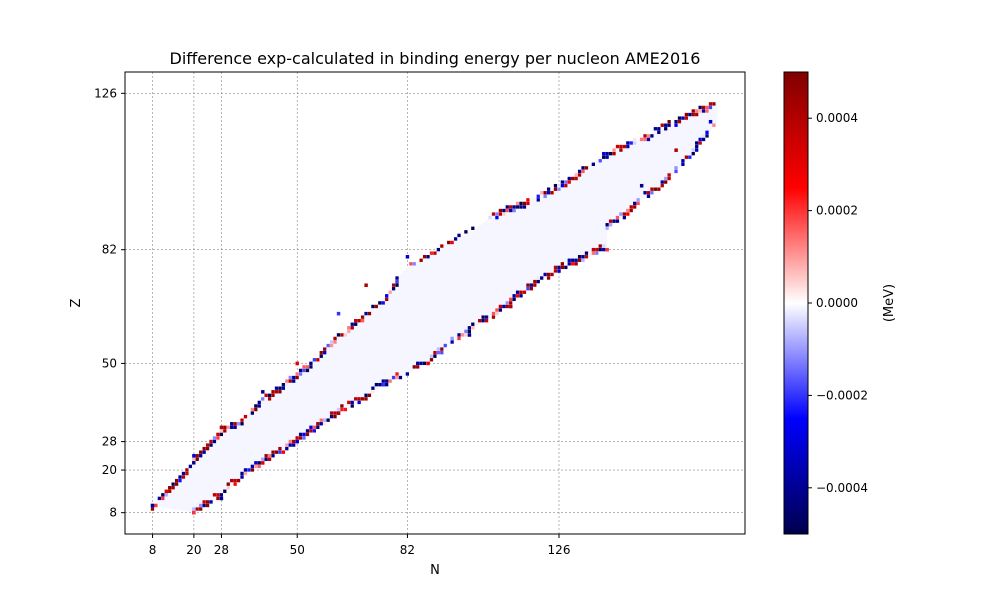 Image resolution: width=1000 pixels, height=600 pixels. I want to click on y-tick-label: 50, so click(109, 363).